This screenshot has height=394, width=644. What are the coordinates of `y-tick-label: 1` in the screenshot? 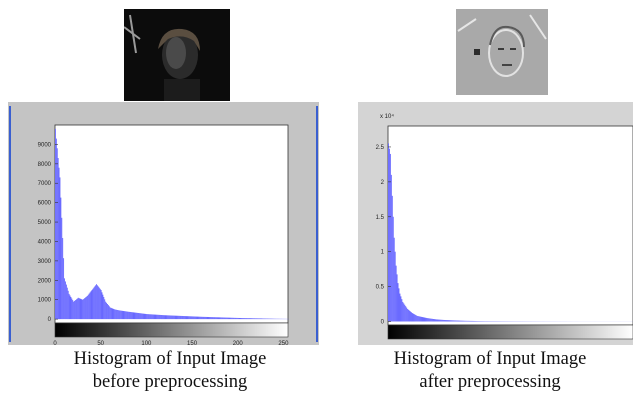 It's located at (383, 253).